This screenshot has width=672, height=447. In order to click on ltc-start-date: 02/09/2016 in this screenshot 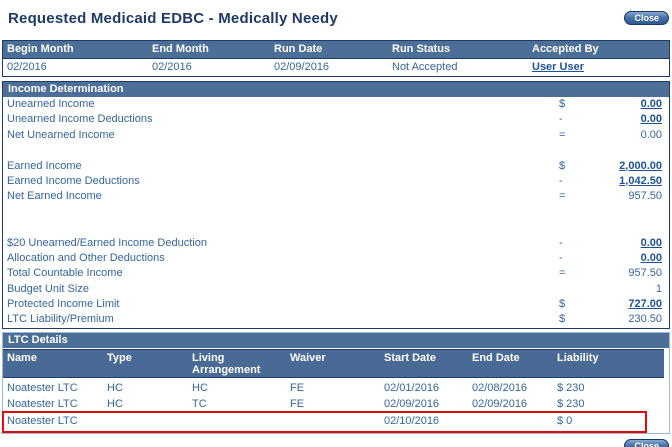, I will do `click(412, 404)`.